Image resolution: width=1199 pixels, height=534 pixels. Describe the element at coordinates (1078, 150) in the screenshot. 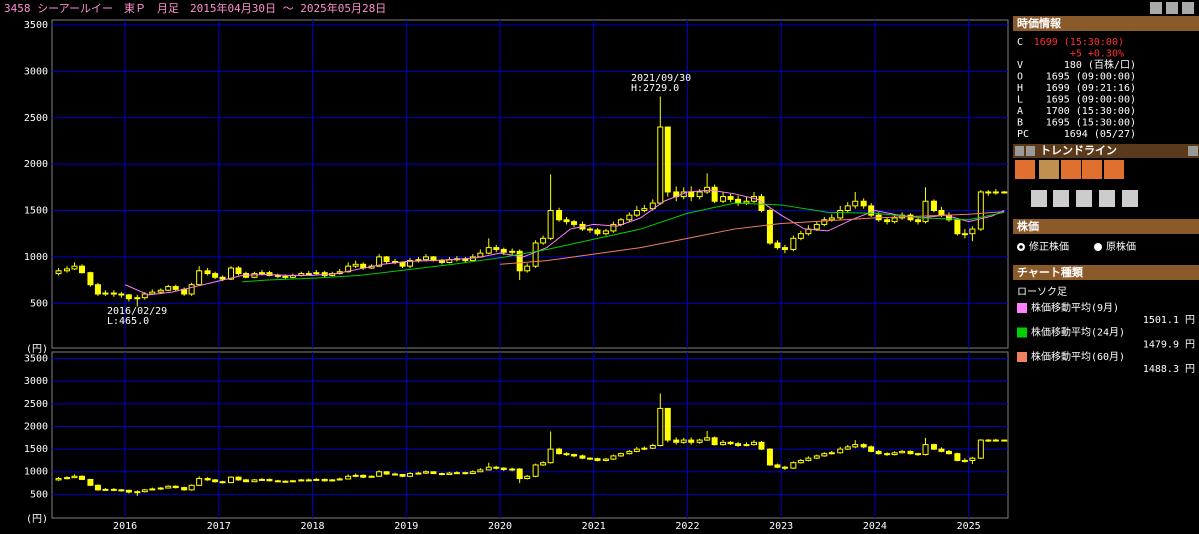

I see `toolbar-title: トレンドライン` at that location.